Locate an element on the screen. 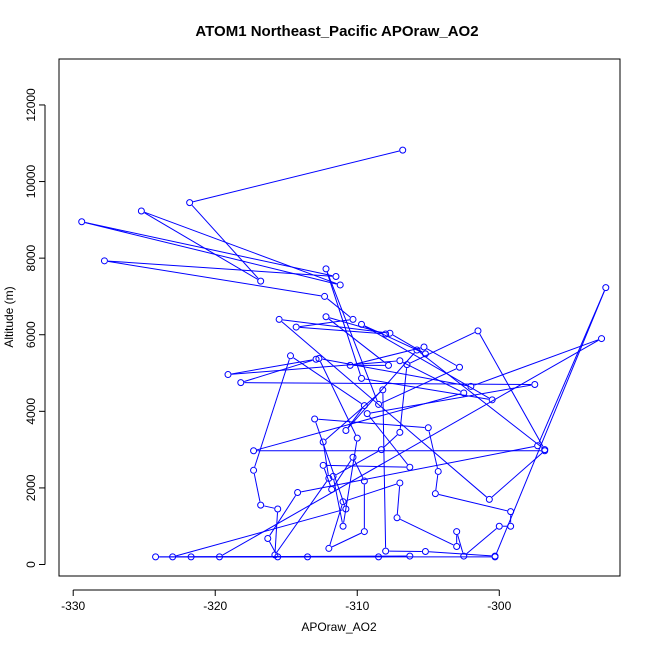 The image size is (650, 650). x-tick-label: -330 is located at coordinates (73, 606).